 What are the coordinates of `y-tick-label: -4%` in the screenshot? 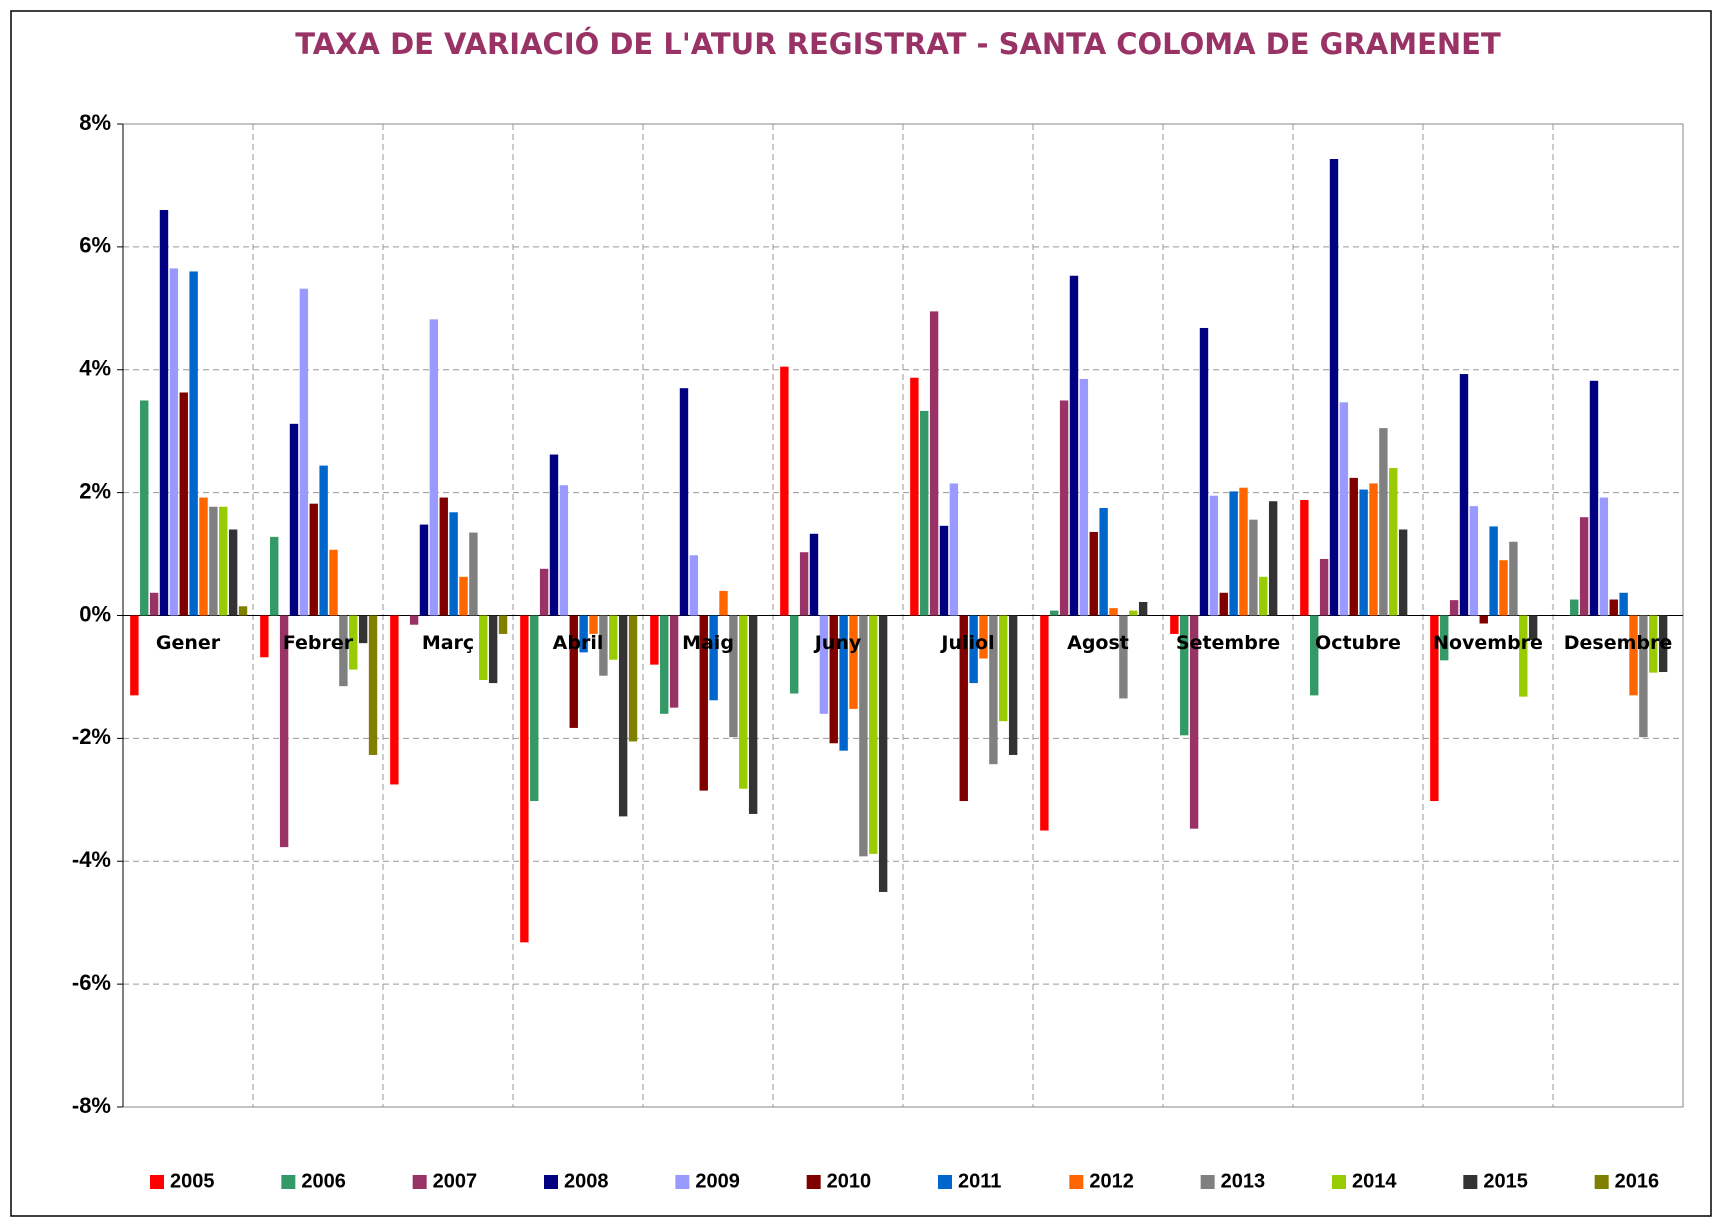 It's located at (91, 859).